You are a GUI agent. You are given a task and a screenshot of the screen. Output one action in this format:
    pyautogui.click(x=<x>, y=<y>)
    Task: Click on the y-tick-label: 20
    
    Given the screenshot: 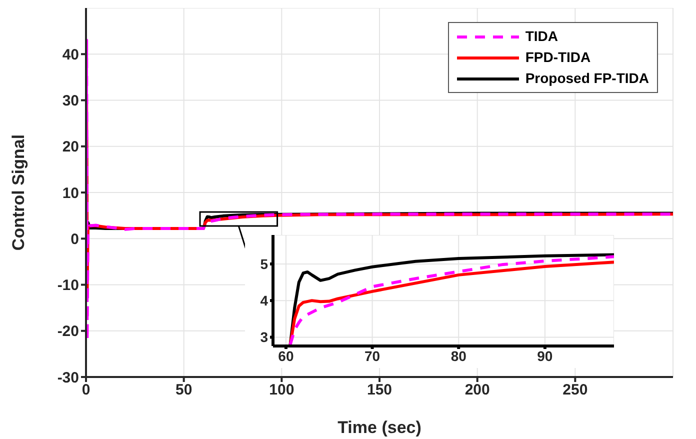 What is the action you would take?
    pyautogui.click(x=70, y=147)
    